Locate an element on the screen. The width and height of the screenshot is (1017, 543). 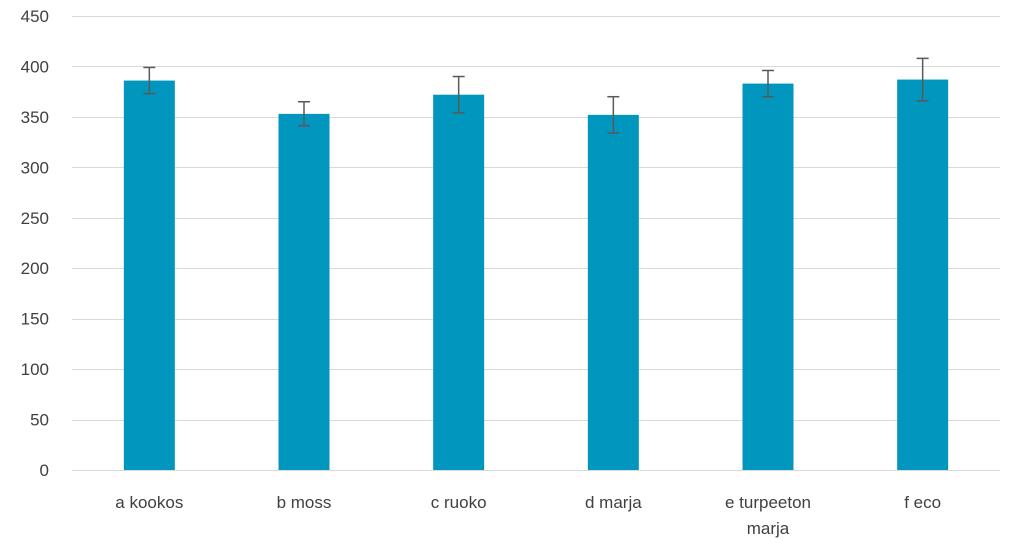
y-tick-label: 0 is located at coordinates (44, 470).